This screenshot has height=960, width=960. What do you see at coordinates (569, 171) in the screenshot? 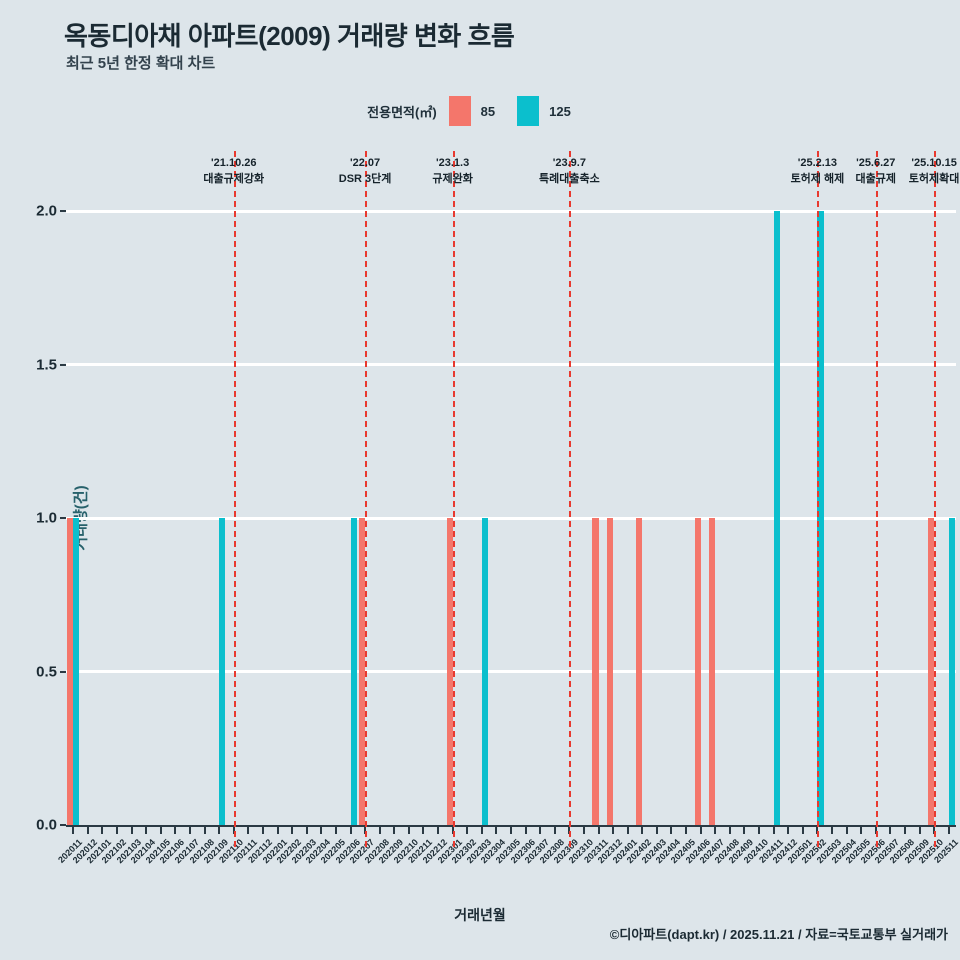
I see `event-annotation-202309: '23.9.7 특례대출축소` at bounding box center [569, 171].